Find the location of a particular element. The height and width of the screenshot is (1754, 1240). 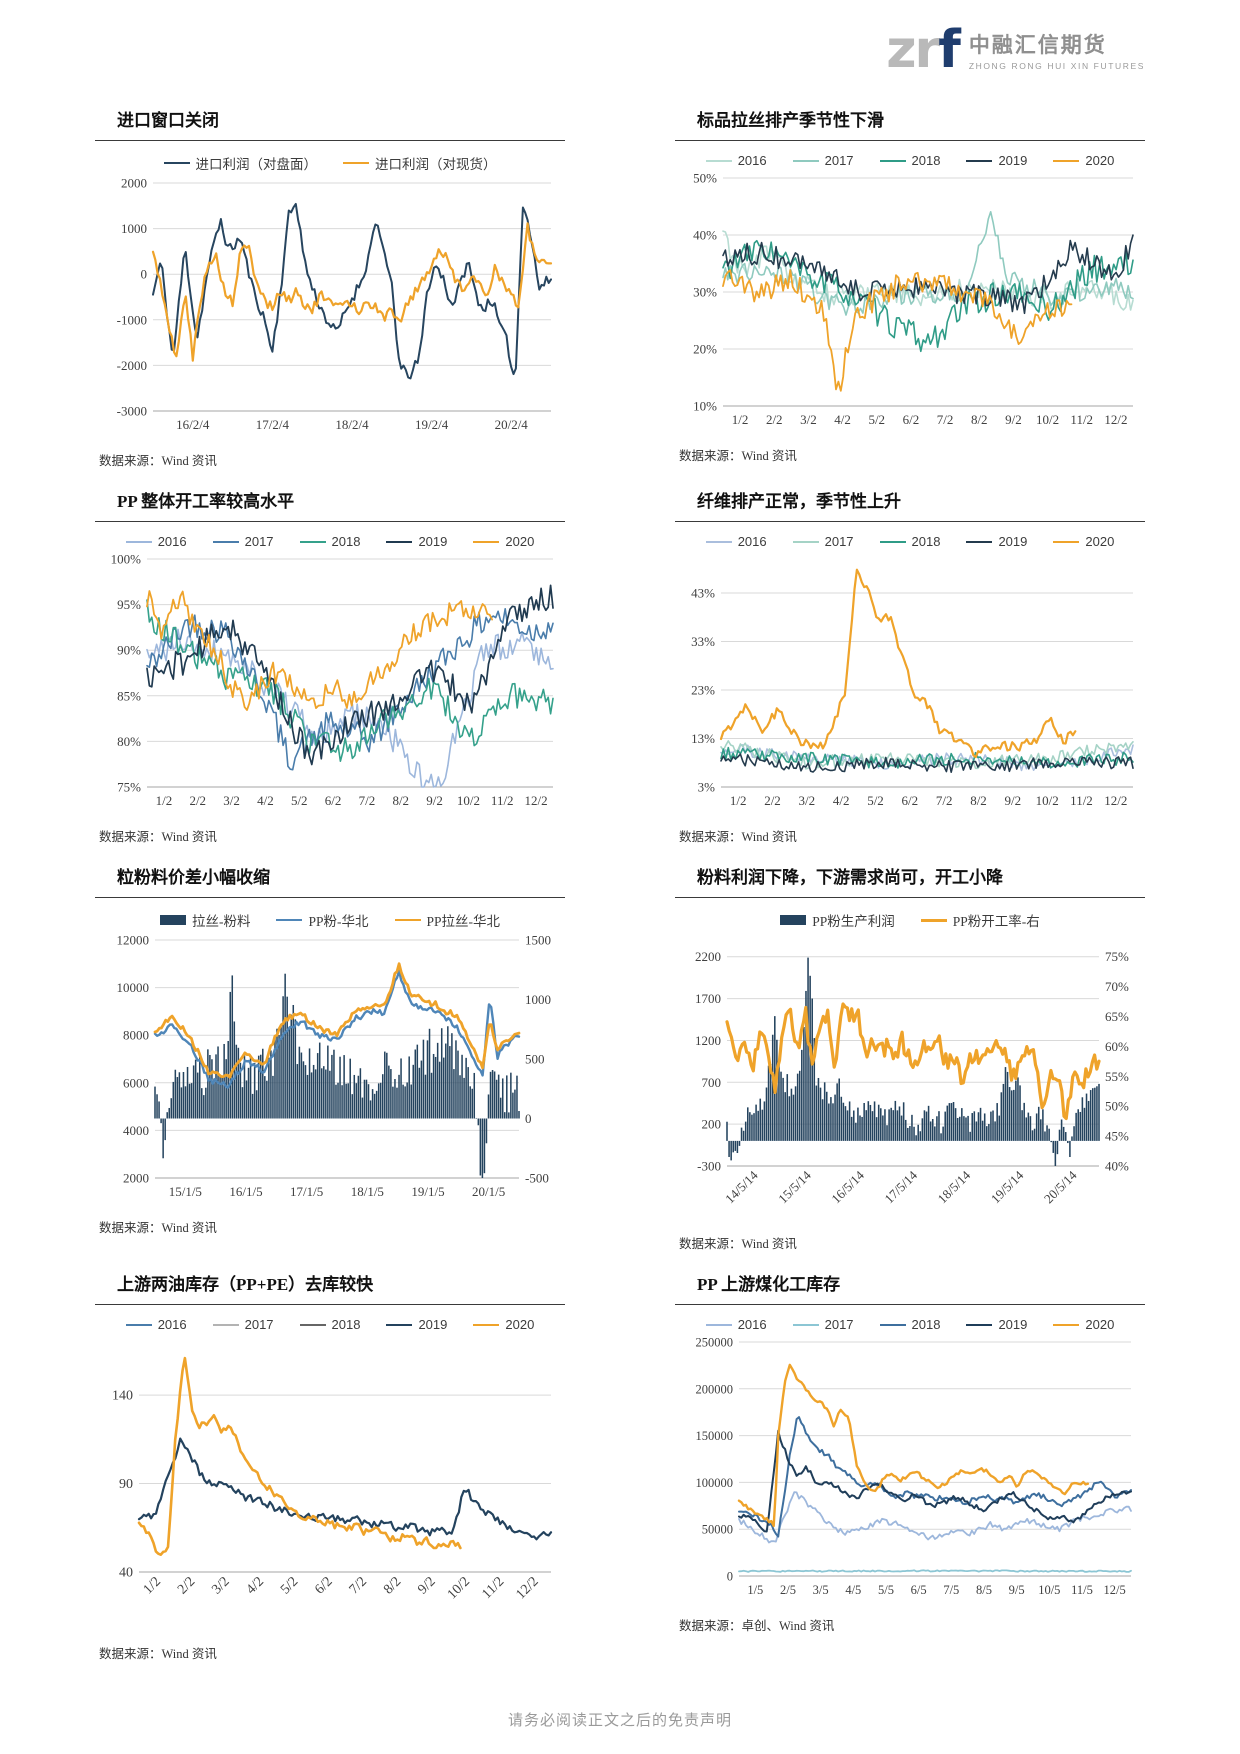

svg-text: 10000 is located at coordinates (133, 987).